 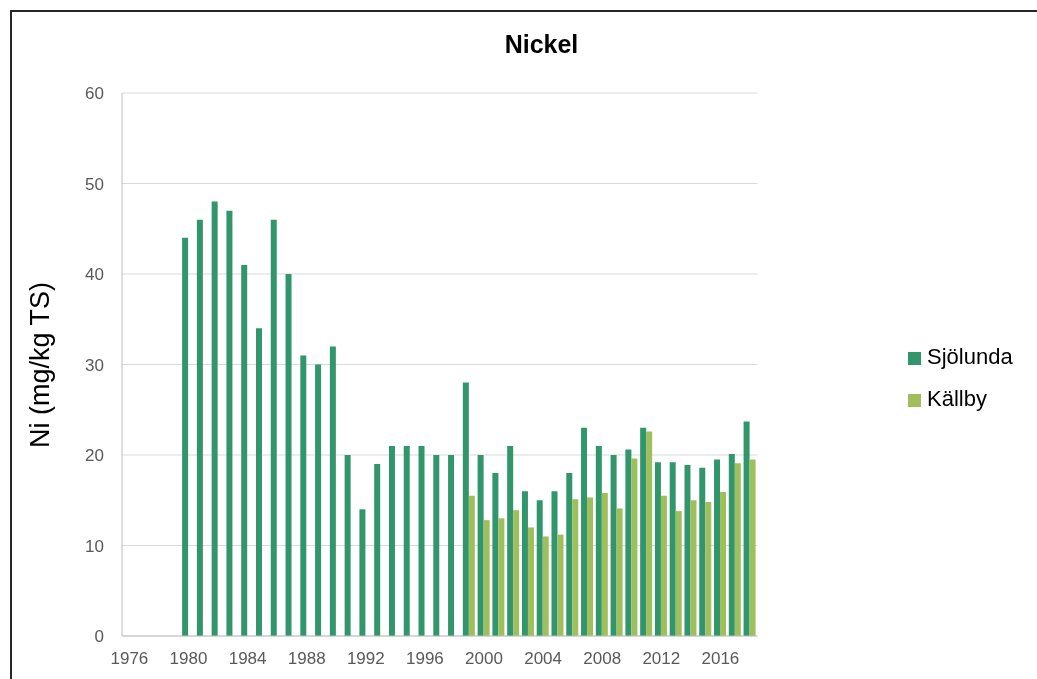 What do you see at coordinates (484, 659) in the screenshot?
I see `x-tick-label: 2000` at bounding box center [484, 659].